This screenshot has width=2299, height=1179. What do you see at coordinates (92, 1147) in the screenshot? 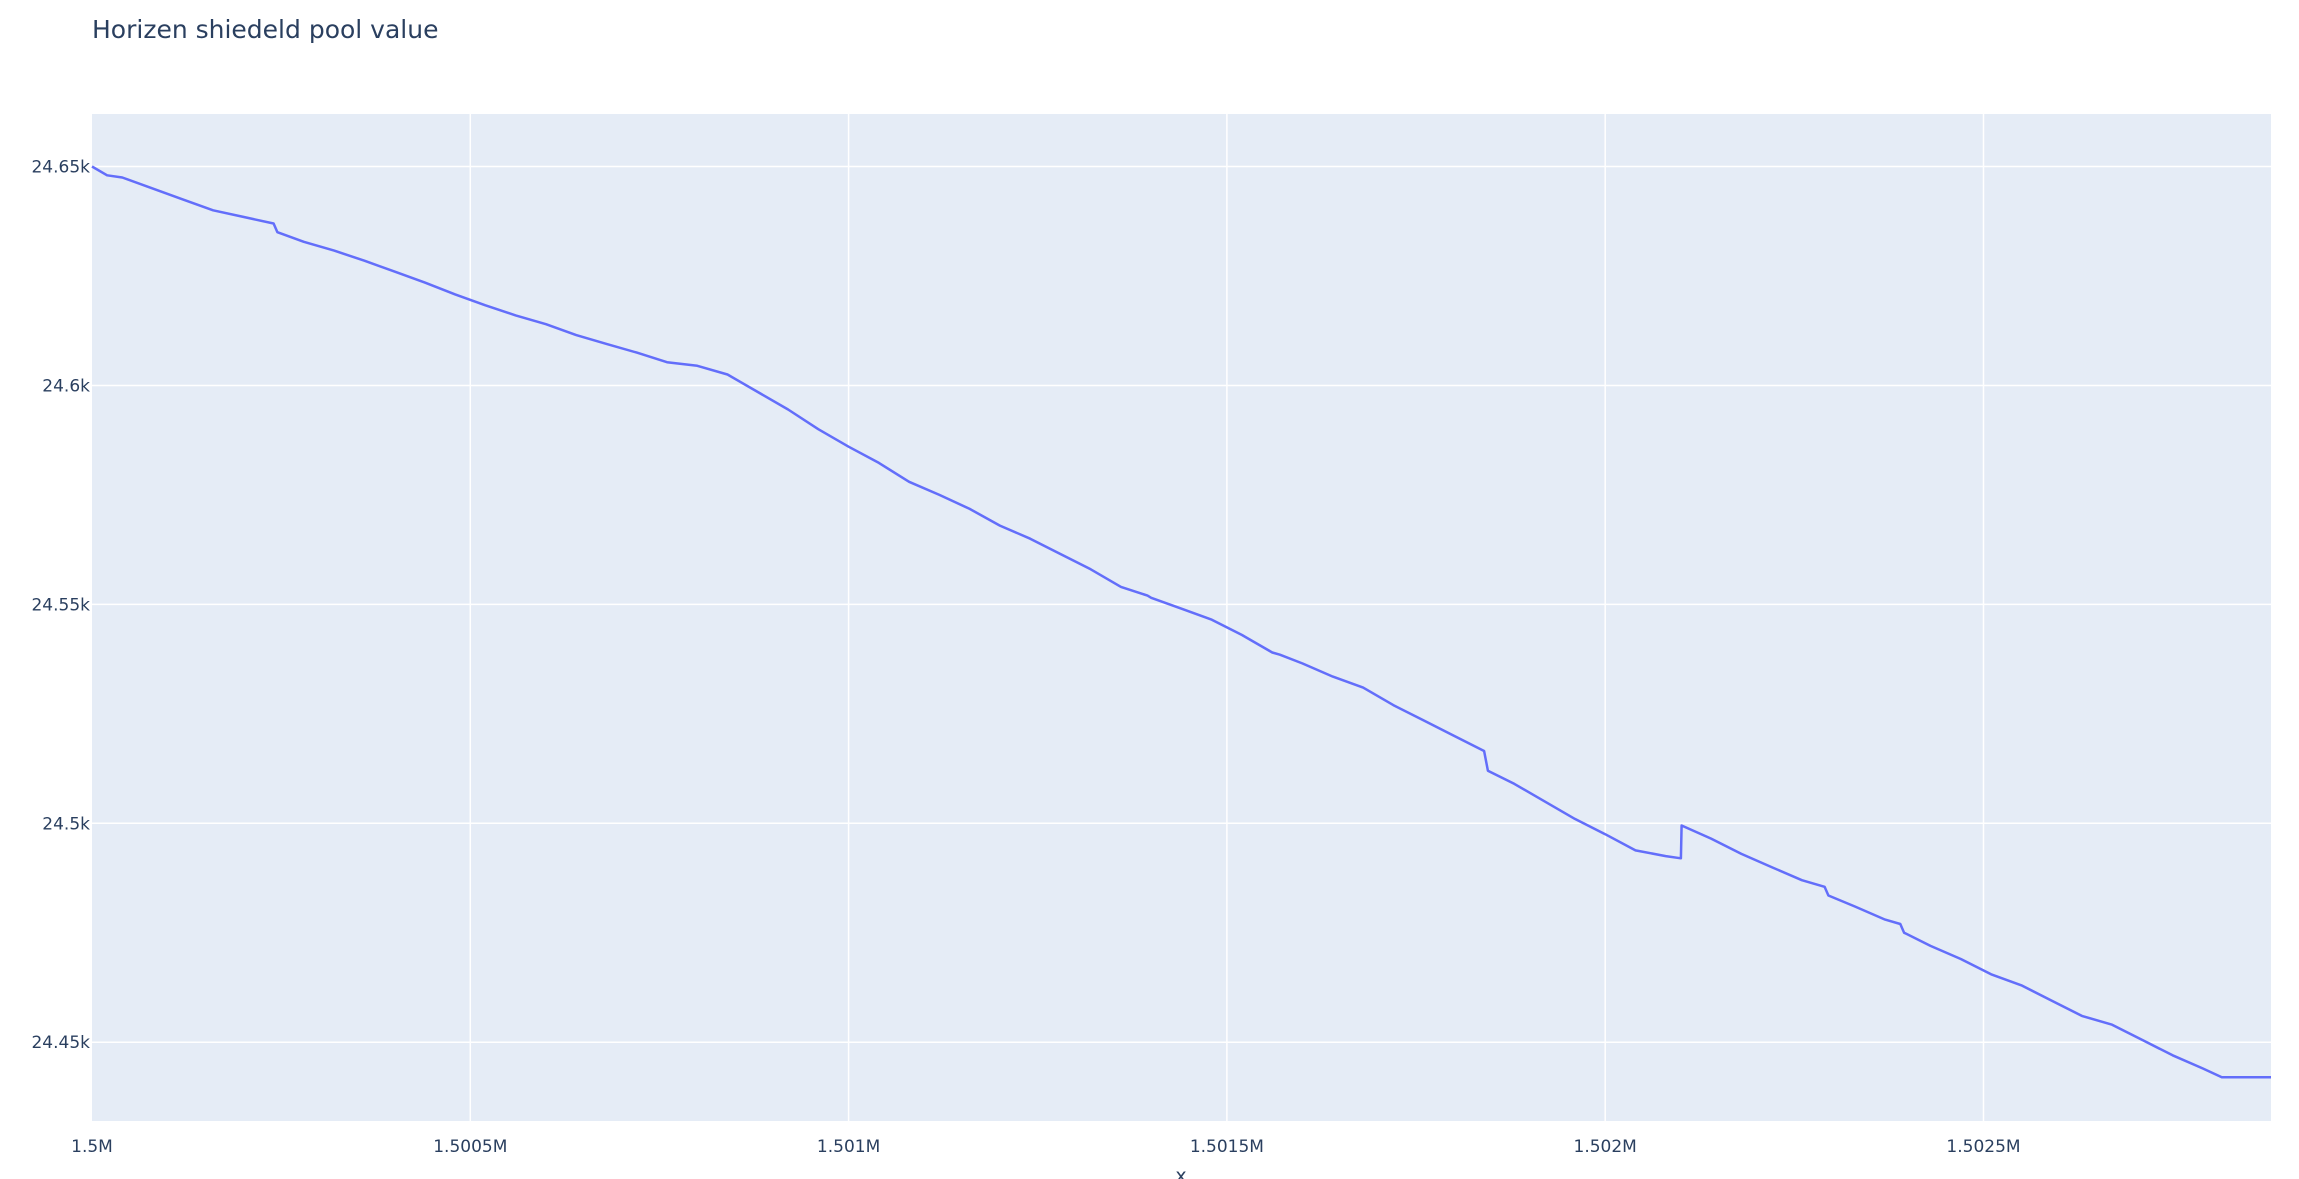
I see `x-tick-label: 1.5M` at bounding box center [92, 1147].